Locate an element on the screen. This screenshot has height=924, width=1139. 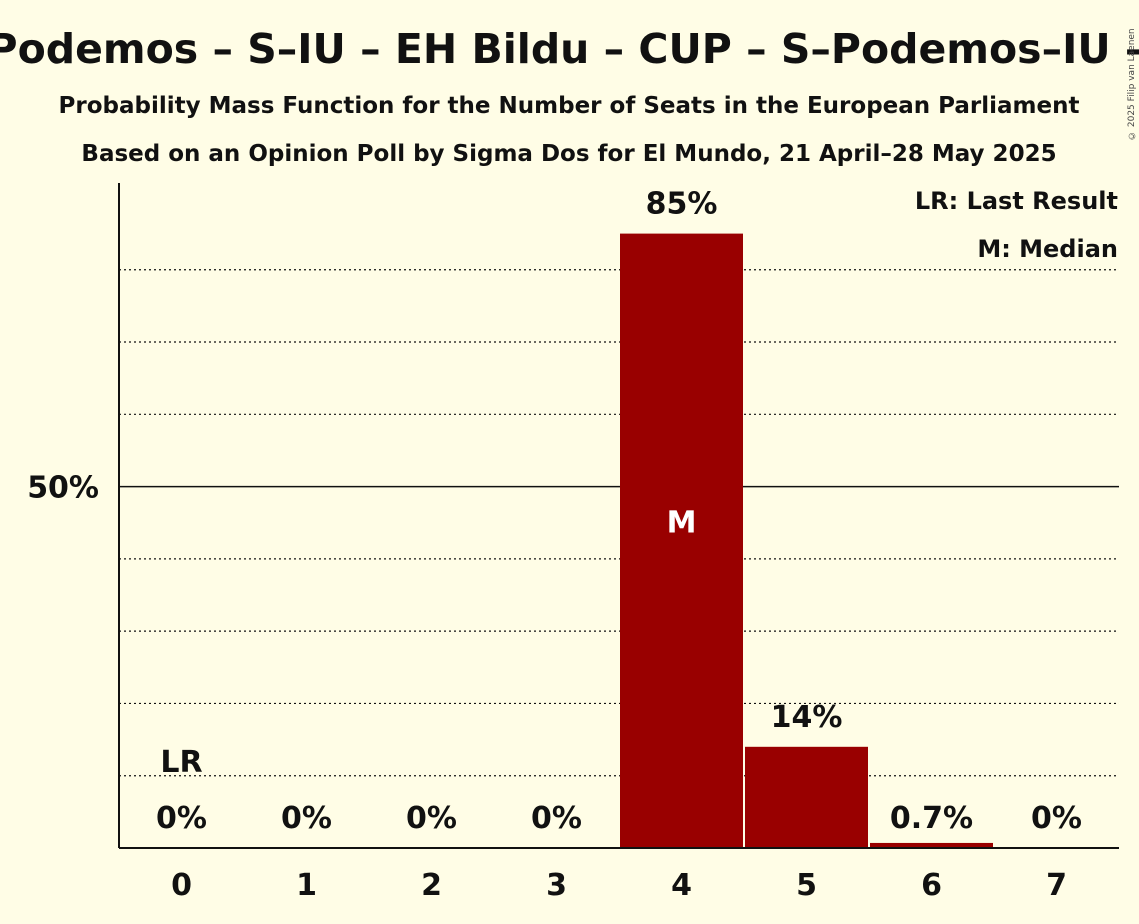
x-tick-labels: 0 1 2 3 4 5 6 7 is located at coordinates (619, 885).